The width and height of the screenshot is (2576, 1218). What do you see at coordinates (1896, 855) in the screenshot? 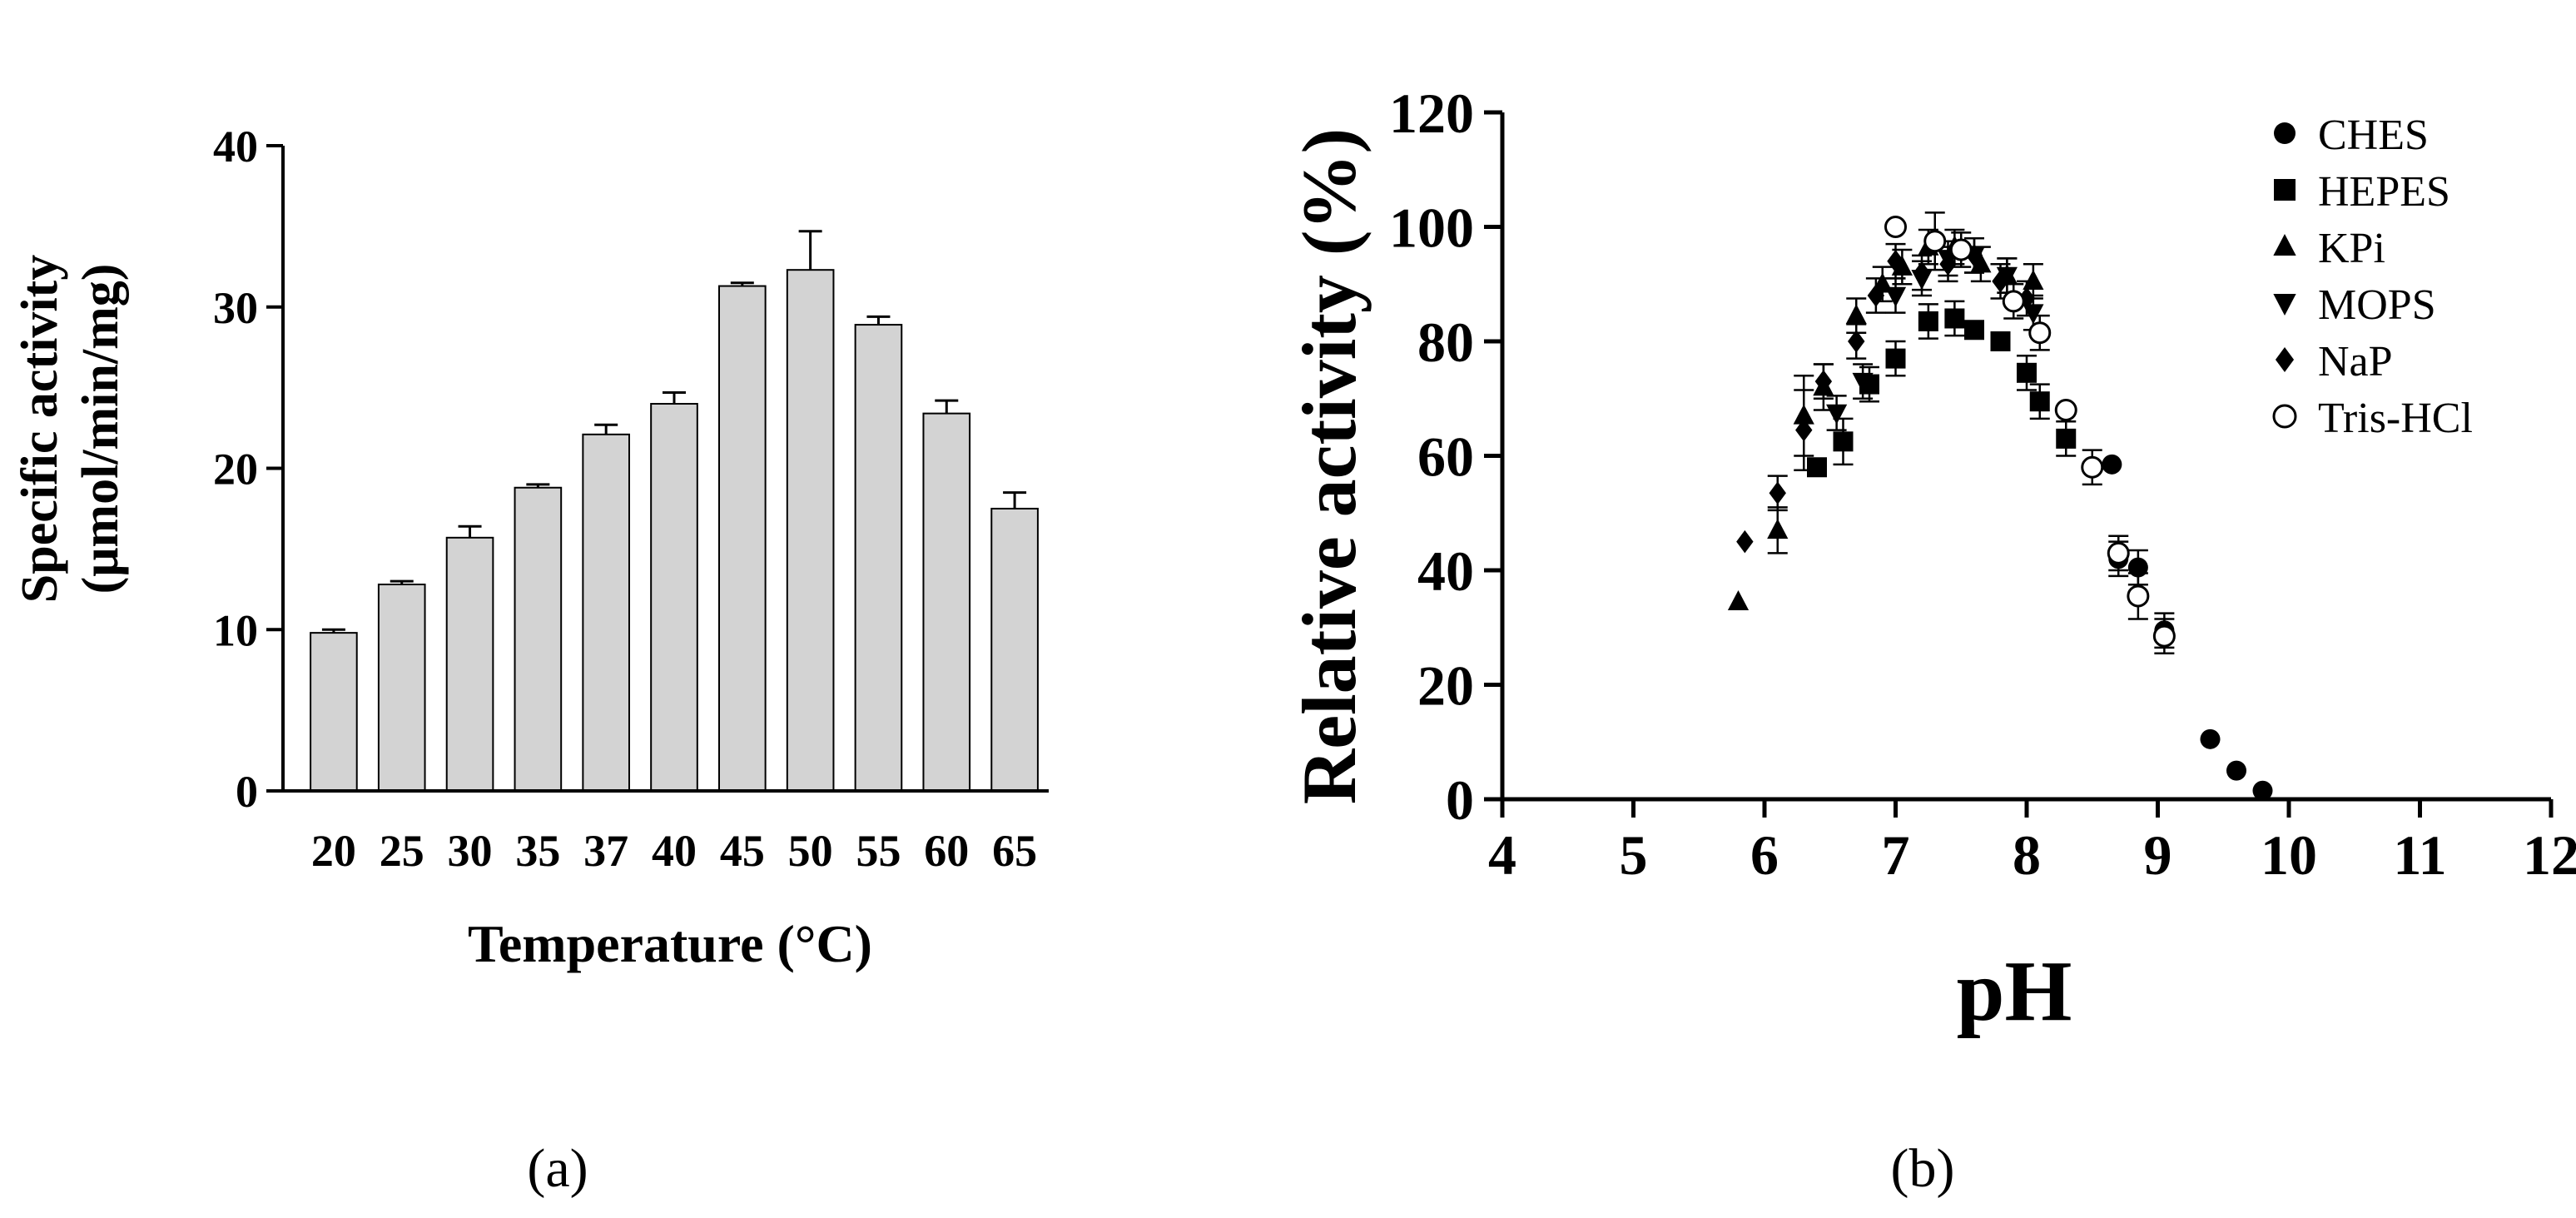
I see `b-x-tick-label: 7` at bounding box center [1896, 855].